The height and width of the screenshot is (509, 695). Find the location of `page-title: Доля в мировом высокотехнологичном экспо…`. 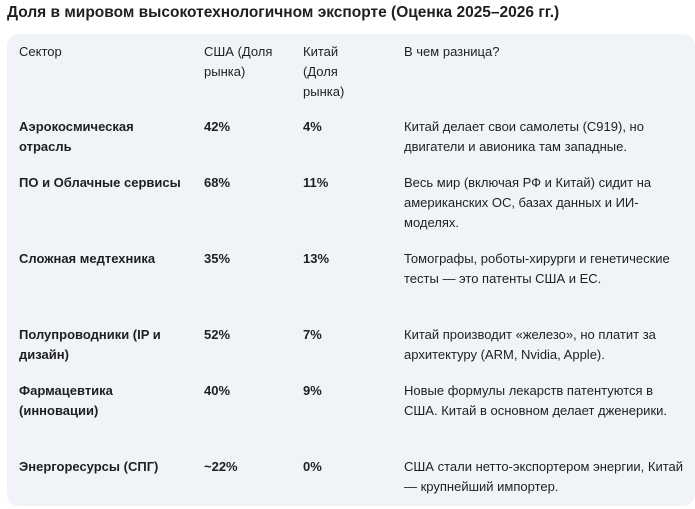

page-title: Доля в мировом высокотехнологичном экспо… is located at coordinates (283, 12).